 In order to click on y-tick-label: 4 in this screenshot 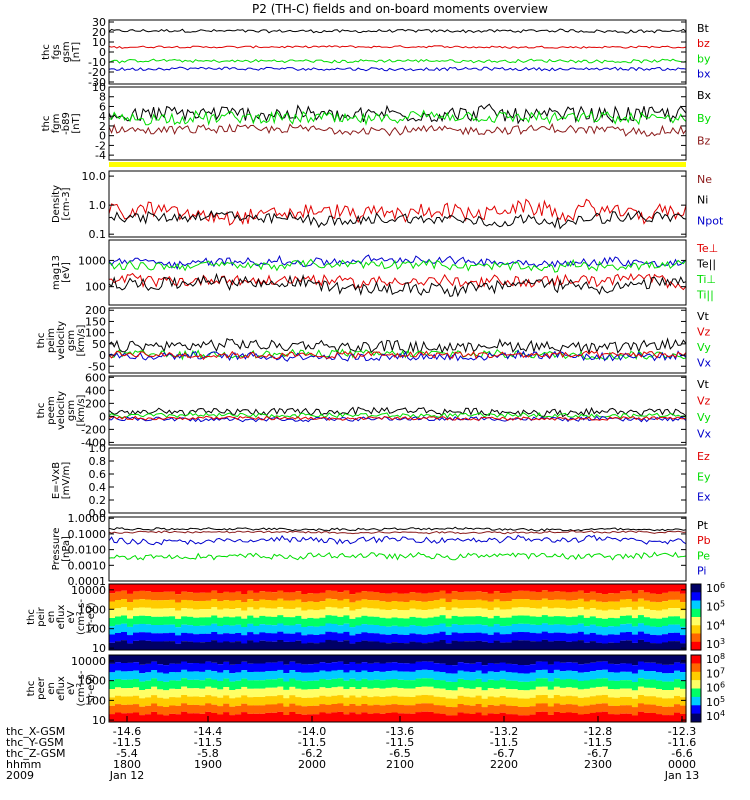, I will do `click(102, 116)`.